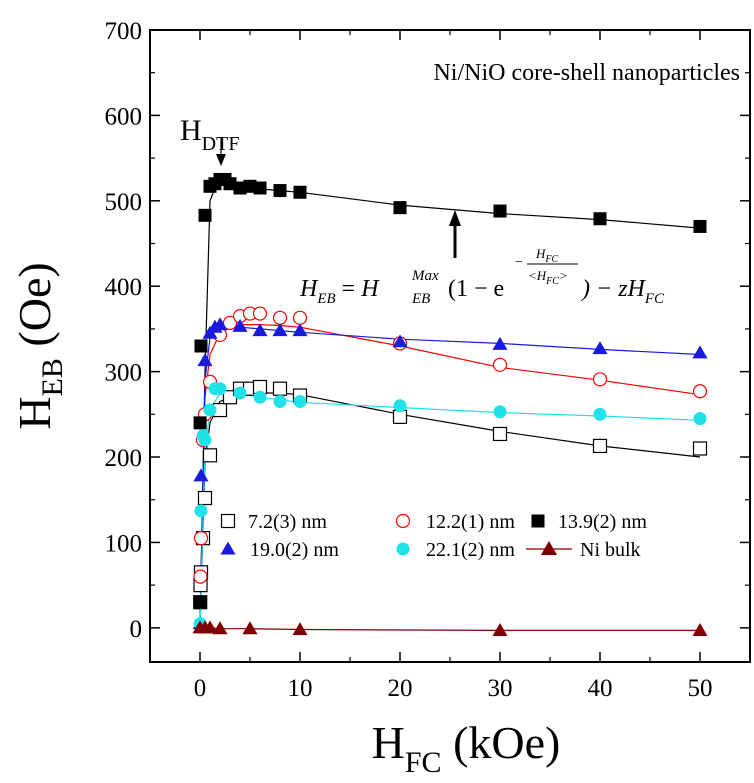 This screenshot has height=783, width=754. Describe the element at coordinates (613, 289) in the screenshot. I see `formula-close: ) − zH` at that location.